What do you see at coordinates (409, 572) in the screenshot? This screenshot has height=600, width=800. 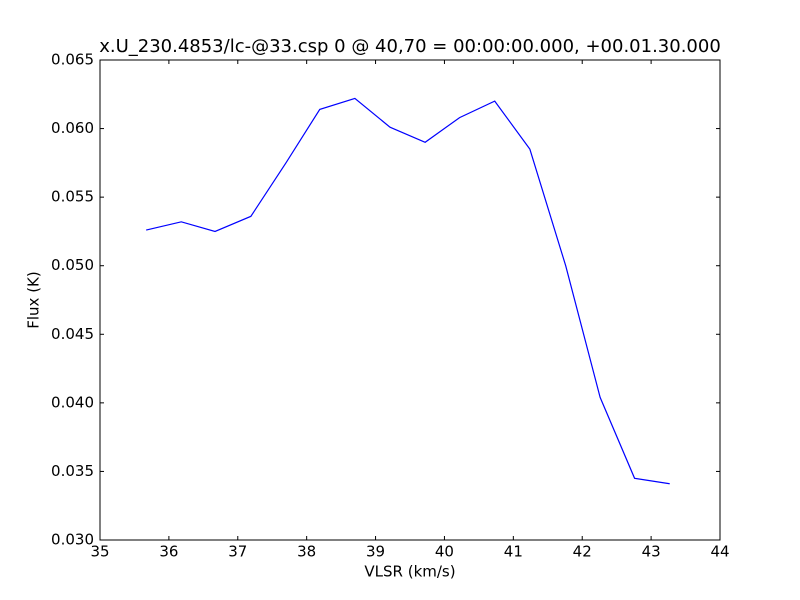 I see `x-axis-label: VLSR (km/s)` at bounding box center [409, 572].